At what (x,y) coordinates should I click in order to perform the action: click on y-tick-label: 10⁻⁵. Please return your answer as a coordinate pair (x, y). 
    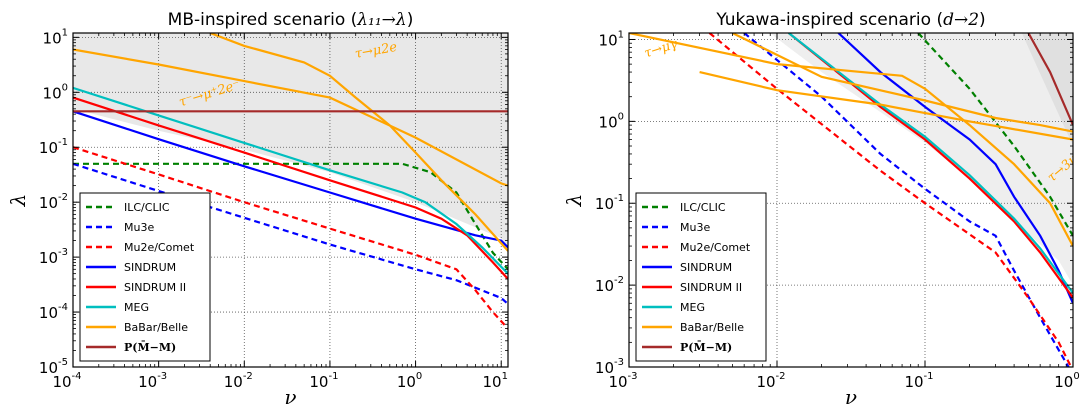
    Looking at the image, I should click on (53, 367).